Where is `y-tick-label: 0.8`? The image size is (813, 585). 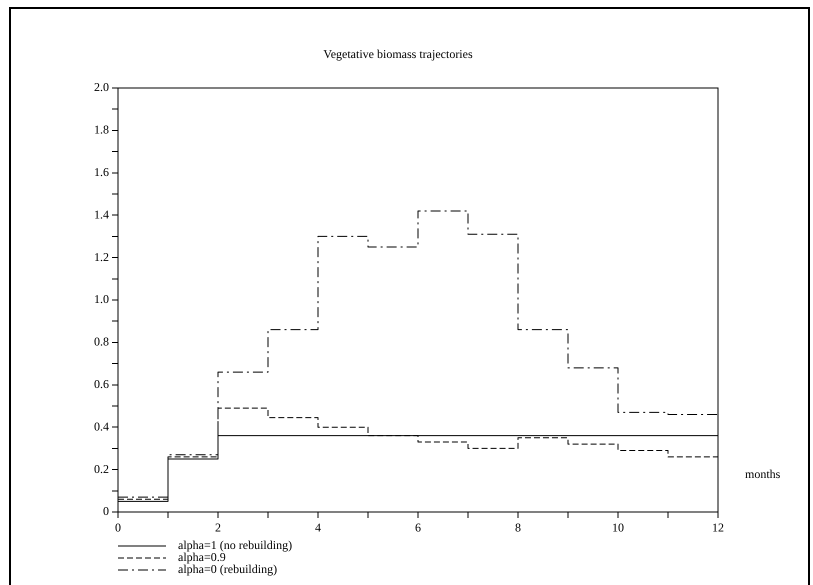 y-tick-label: 0.8 is located at coordinates (101, 341).